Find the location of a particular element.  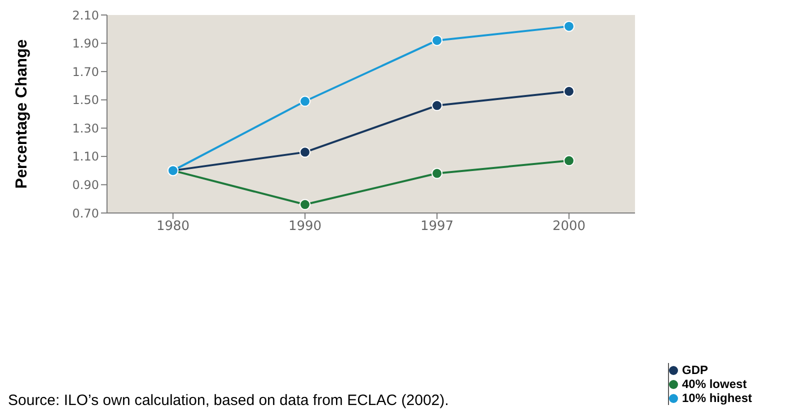

x-tick-label: 1980 is located at coordinates (173, 226).